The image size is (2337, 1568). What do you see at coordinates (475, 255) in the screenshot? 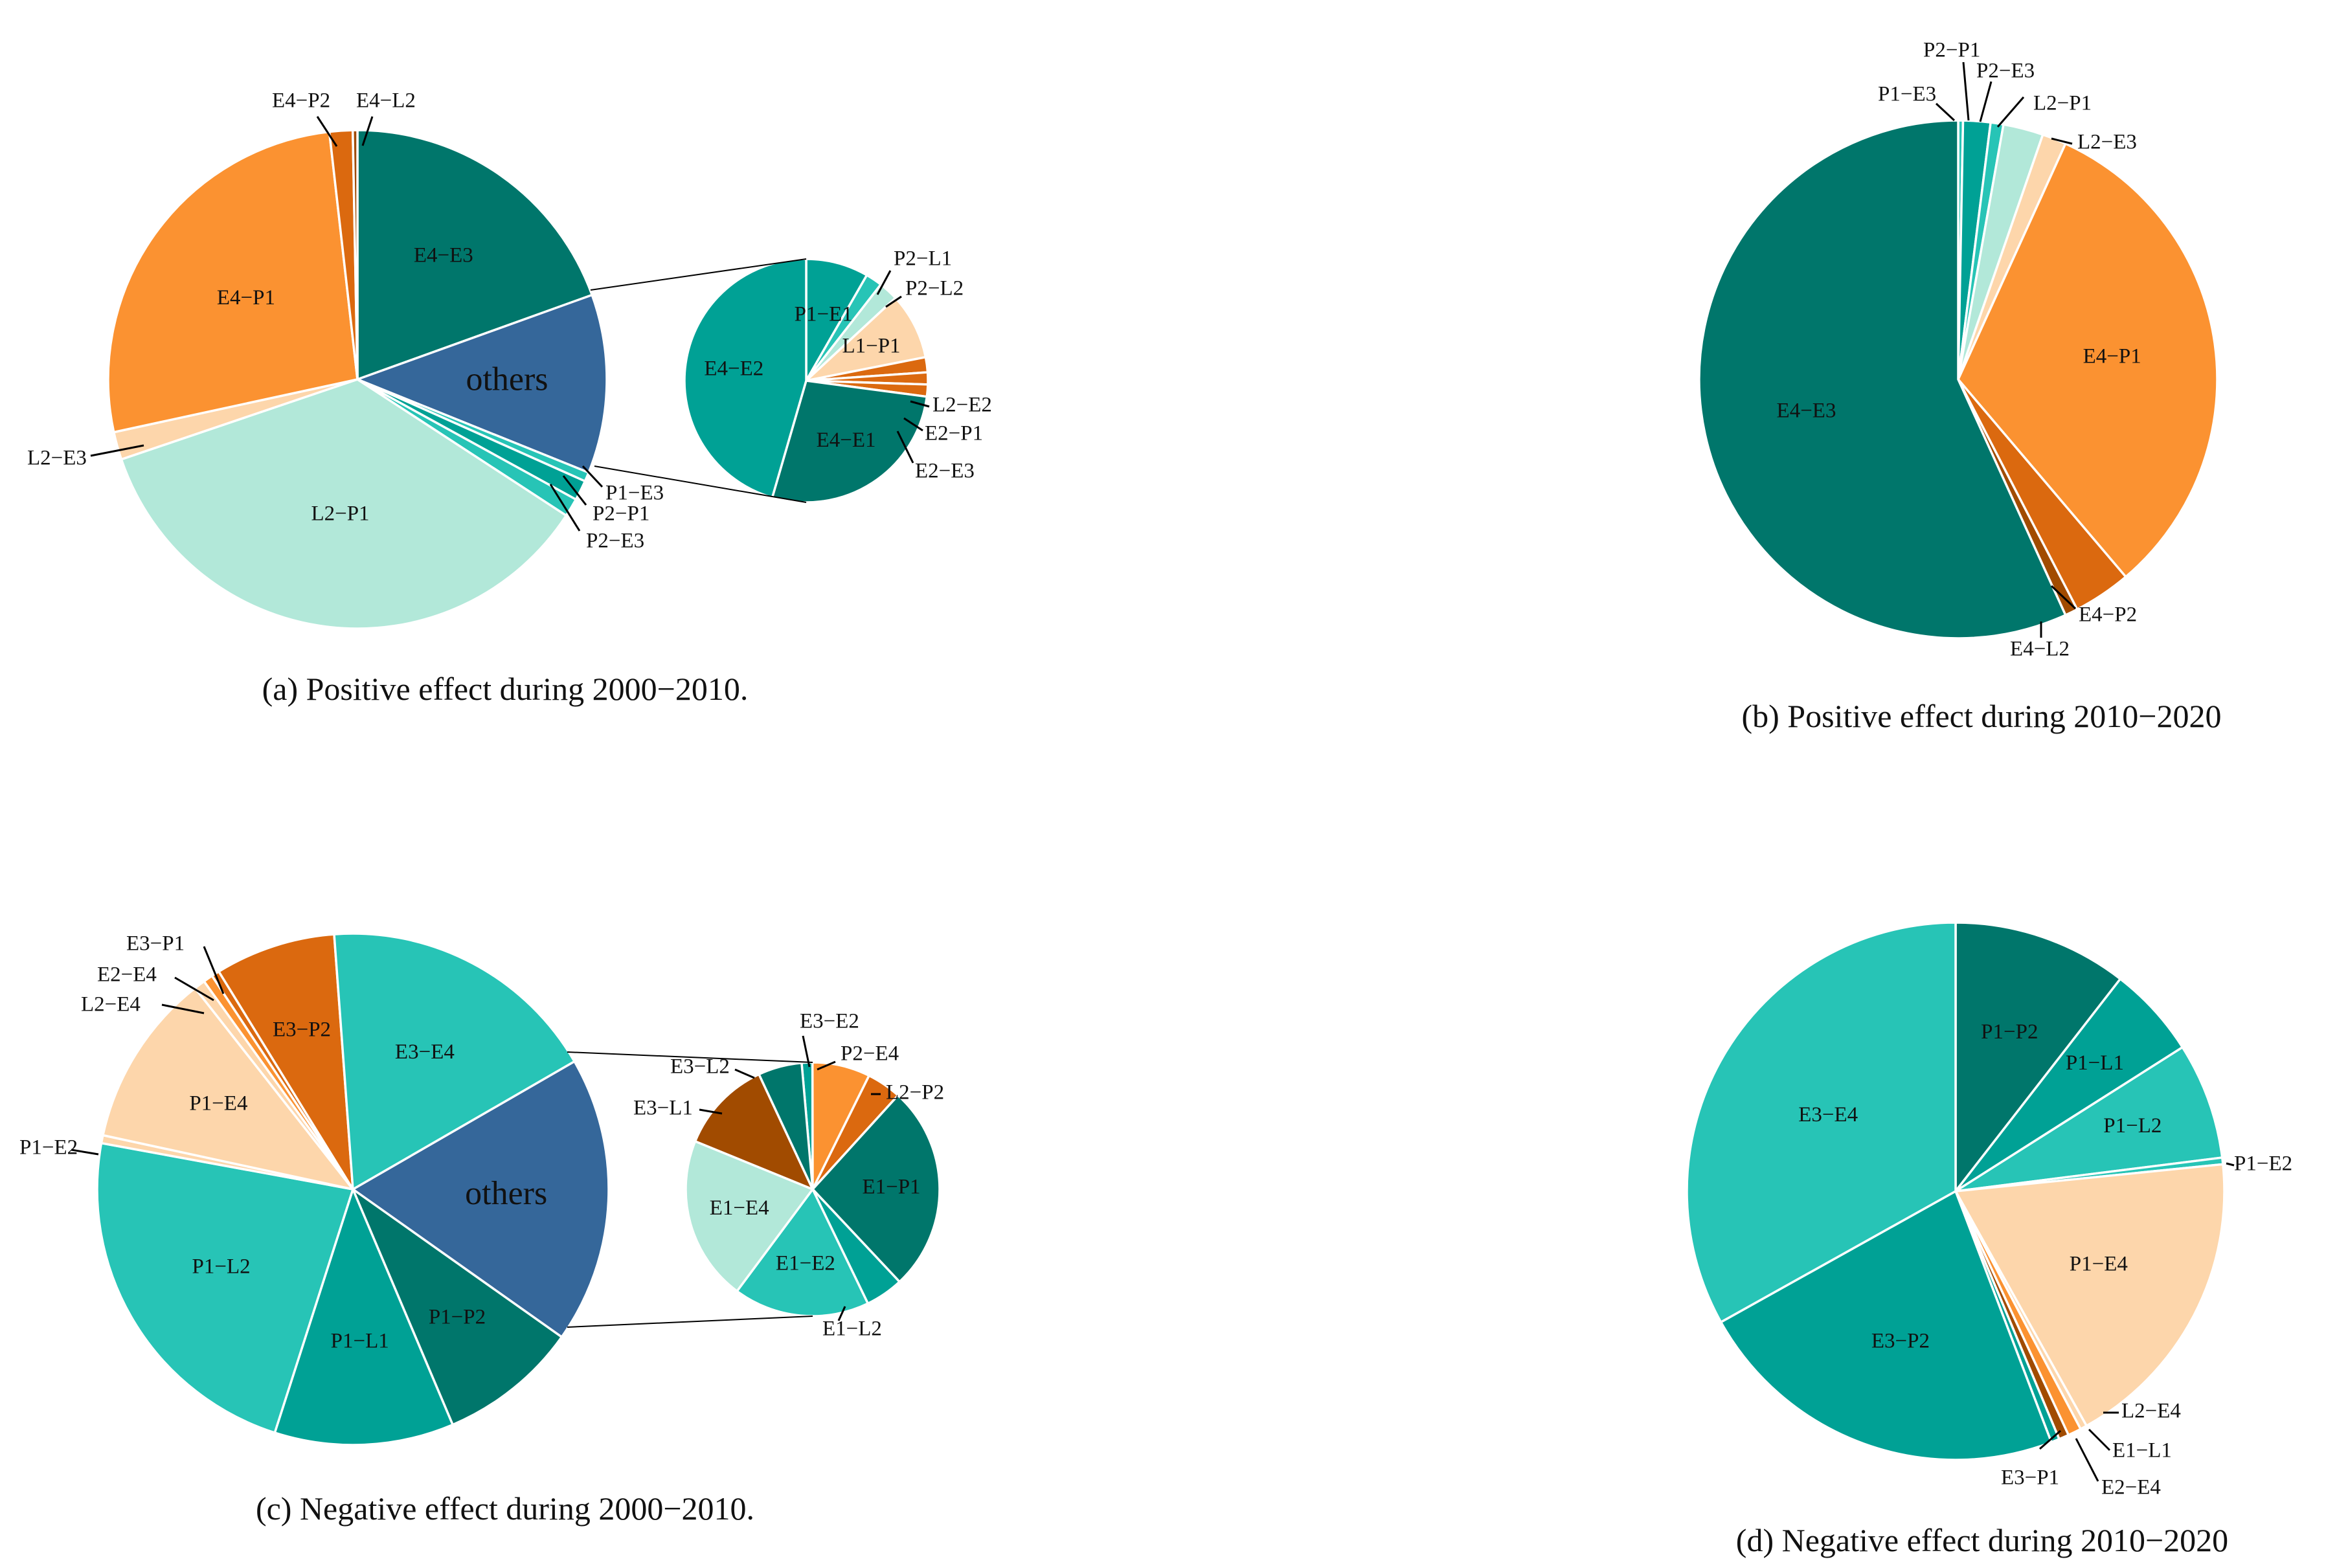
I see `a-main-slice-e4-e3` at bounding box center [475, 255].